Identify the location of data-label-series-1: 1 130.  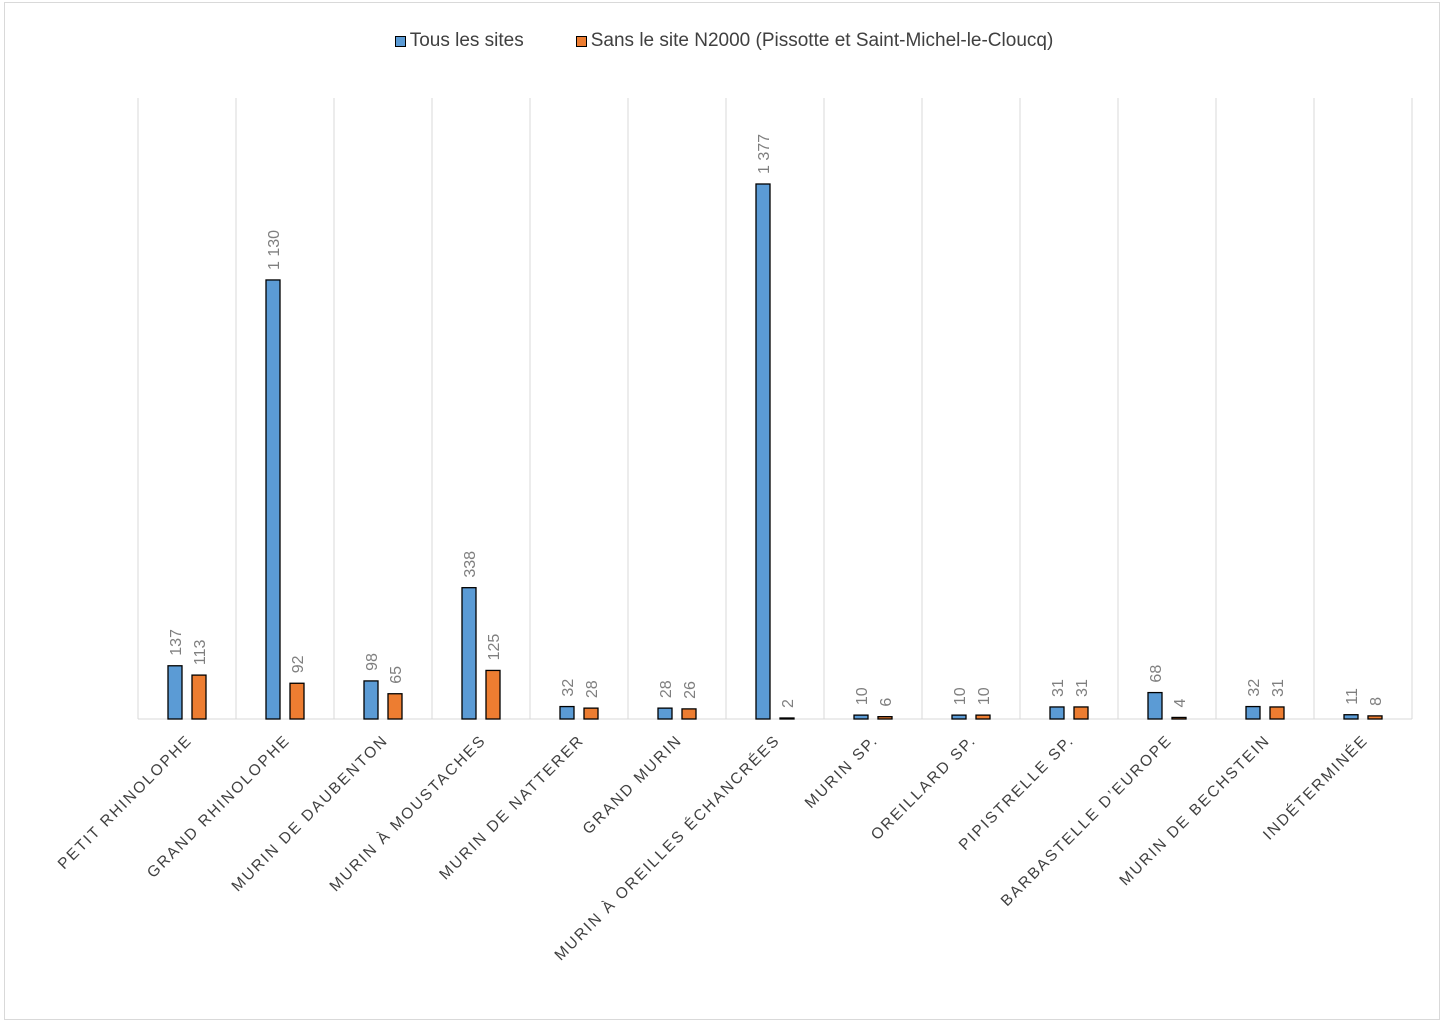
(274, 250).